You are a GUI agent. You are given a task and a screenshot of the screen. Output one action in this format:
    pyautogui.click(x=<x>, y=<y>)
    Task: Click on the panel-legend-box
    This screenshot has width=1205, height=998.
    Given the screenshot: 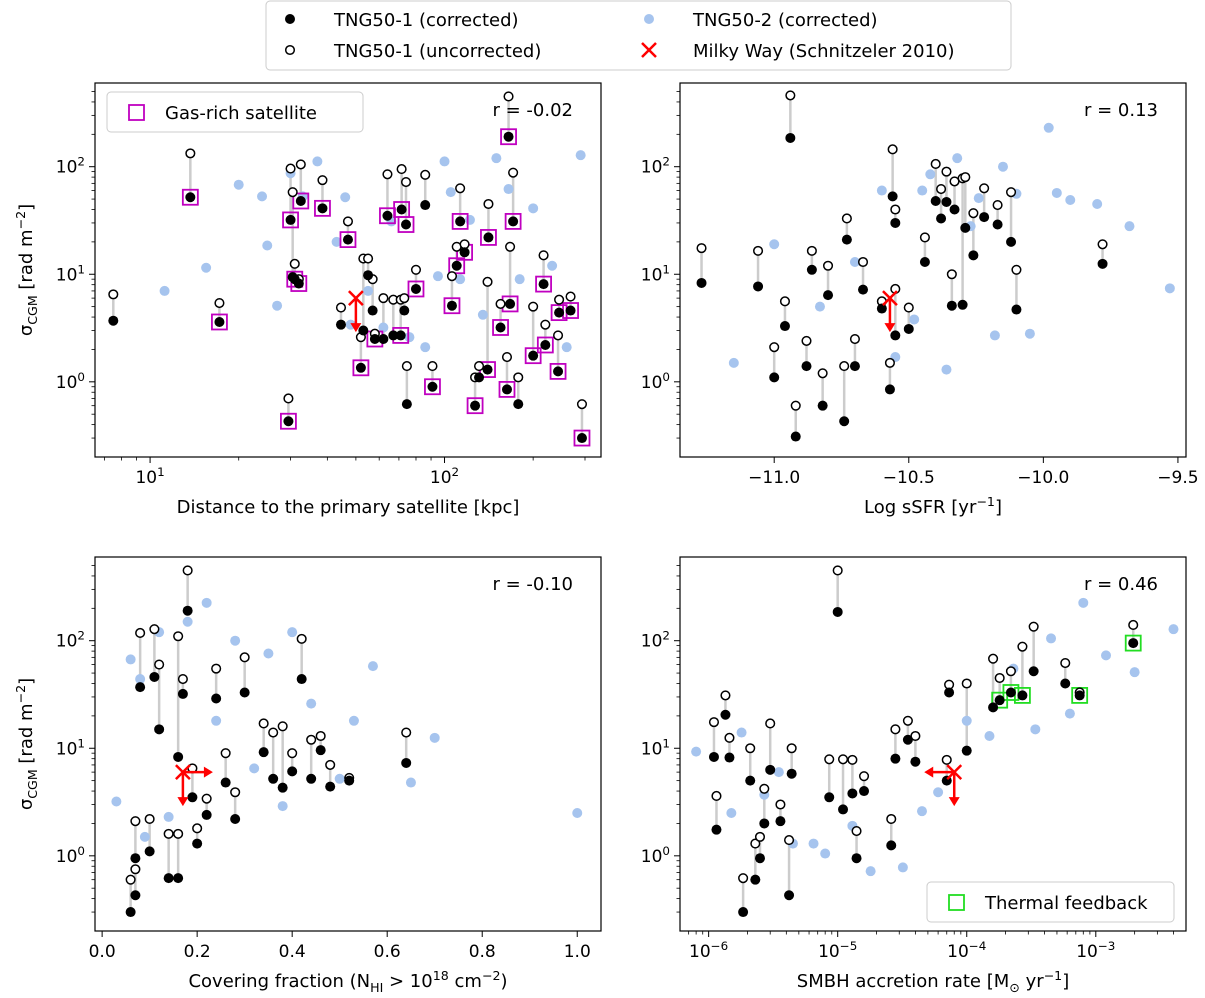 What is the action you would take?
    pyautogui.click(x=1050, y=902)
    